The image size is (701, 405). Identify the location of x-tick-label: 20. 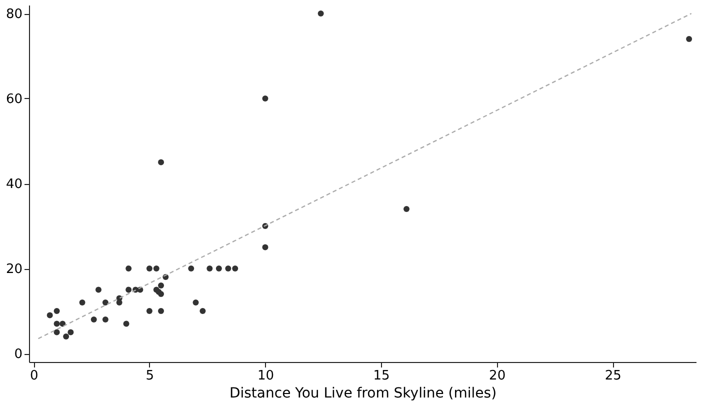
(497, 376).